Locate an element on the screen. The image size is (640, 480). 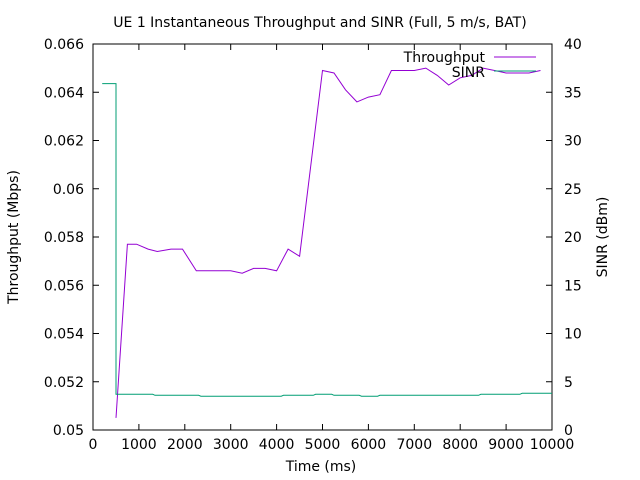
y-tick-label: 0.062 is located at coordinates (64, 142).